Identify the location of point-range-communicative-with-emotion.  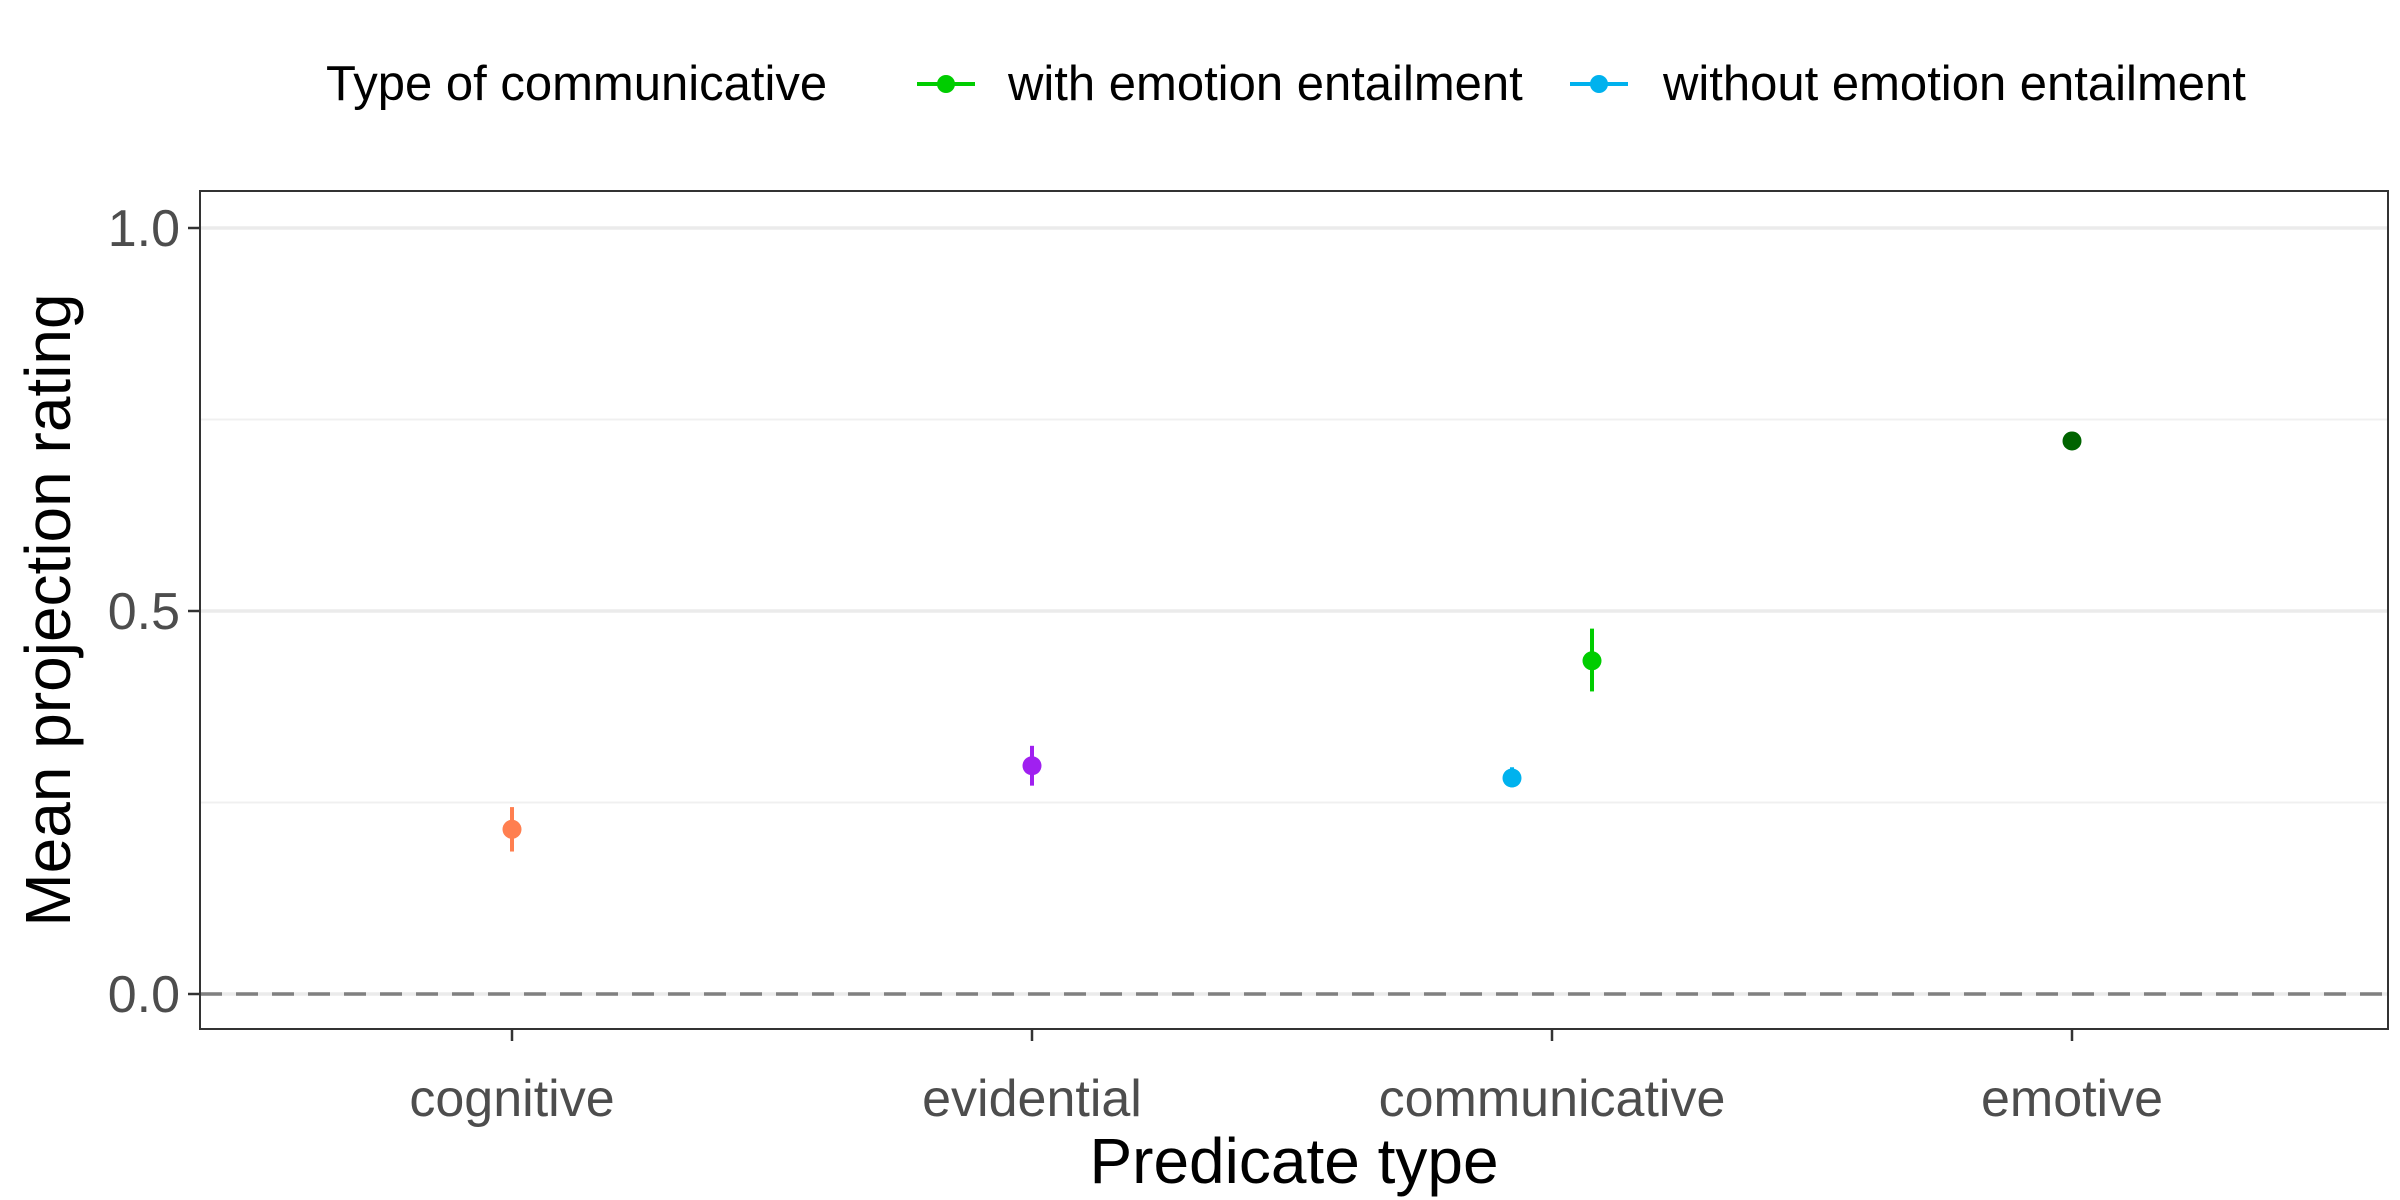
(1592, 660).